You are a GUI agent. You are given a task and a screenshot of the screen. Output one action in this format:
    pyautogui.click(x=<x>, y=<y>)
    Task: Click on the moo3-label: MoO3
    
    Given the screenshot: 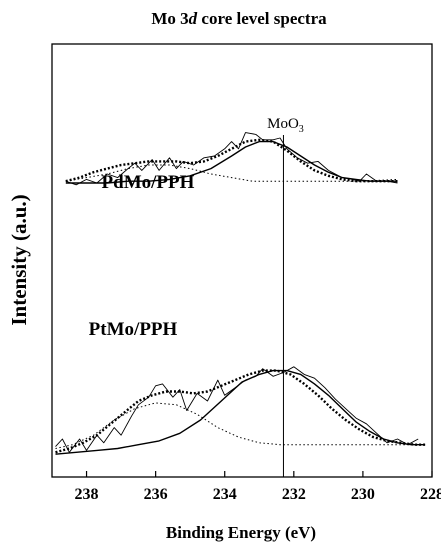 What is the action you would take?
    pyautogui.click(x=285, y=125)
    